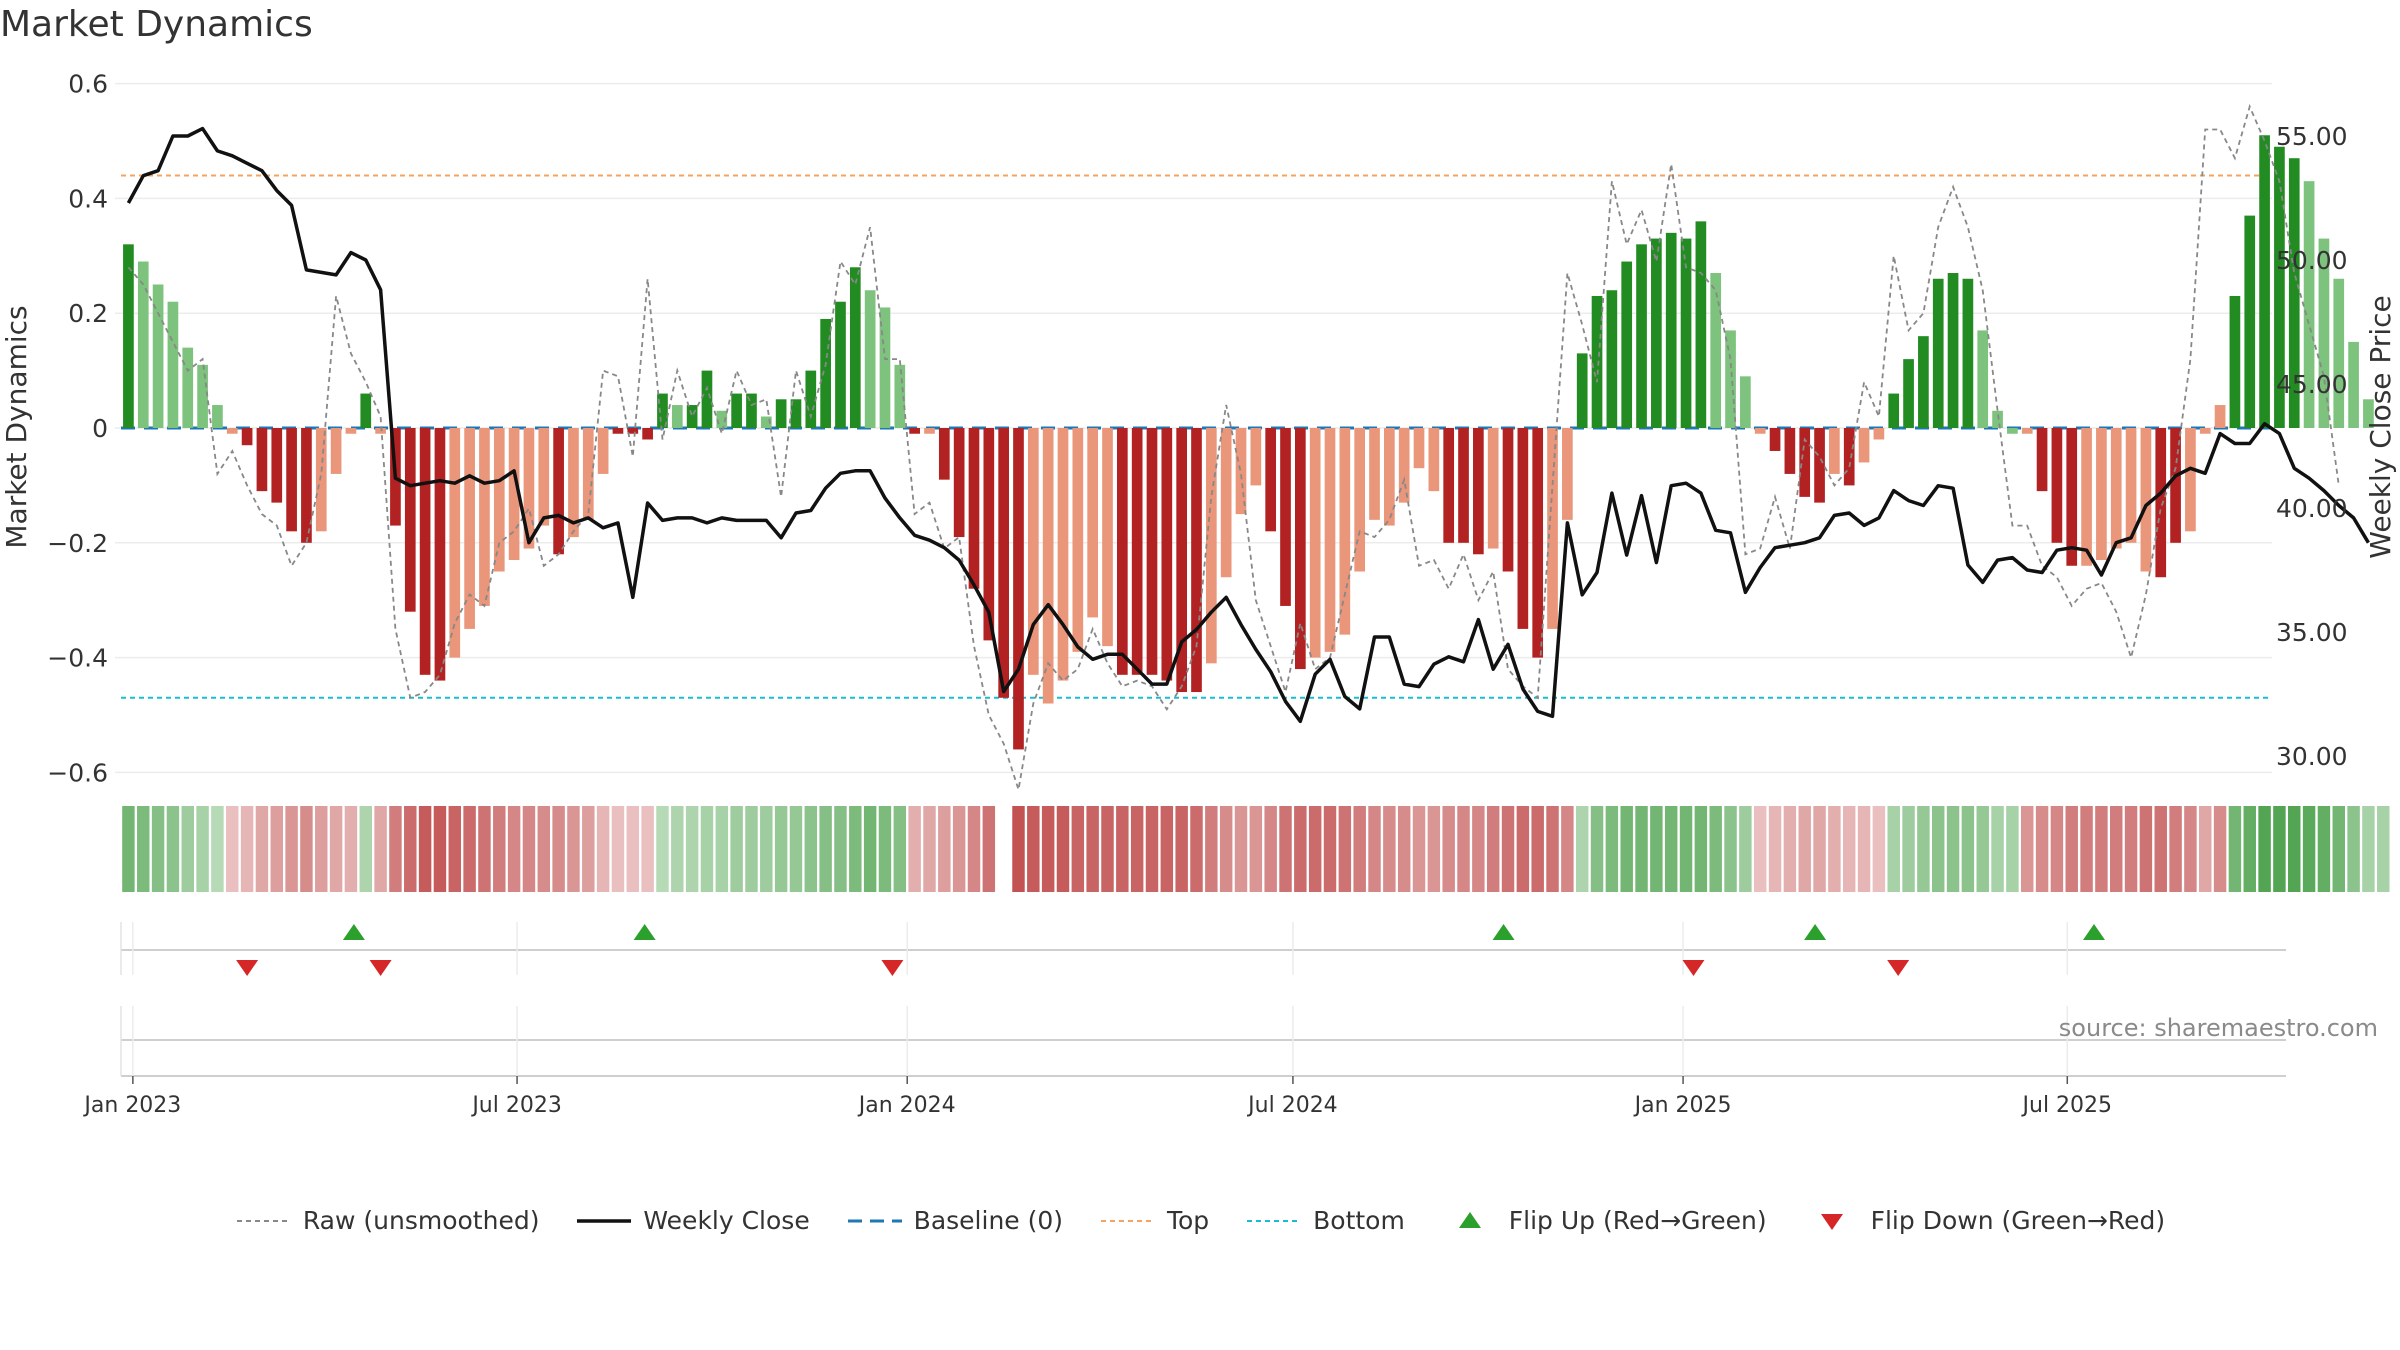 This screenshot has height=1350, width=2400. I want to click on legend-item-raw: Raw (unsmoothed), so click(387, 1220).